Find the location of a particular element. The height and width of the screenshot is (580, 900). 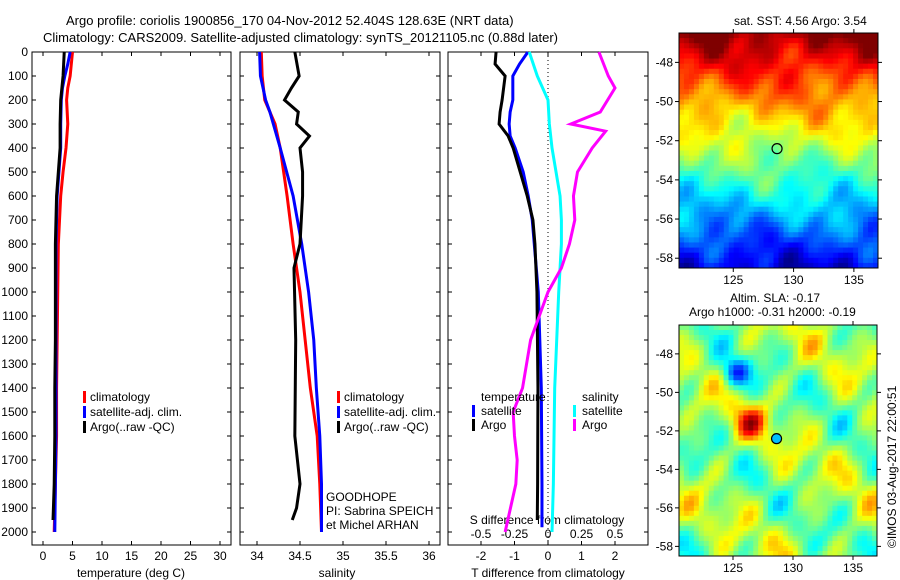

legend-swatch is located at coordinates (574, 411).